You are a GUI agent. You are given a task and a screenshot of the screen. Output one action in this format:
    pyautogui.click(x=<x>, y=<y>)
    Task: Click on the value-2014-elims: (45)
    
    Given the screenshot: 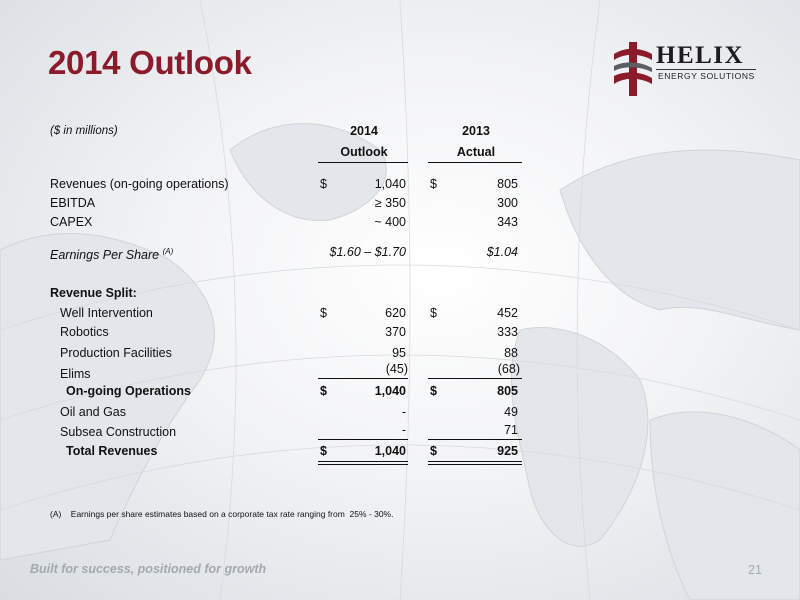 What is the action you would take?
    pyautogui.click(x=396, y=369)
    